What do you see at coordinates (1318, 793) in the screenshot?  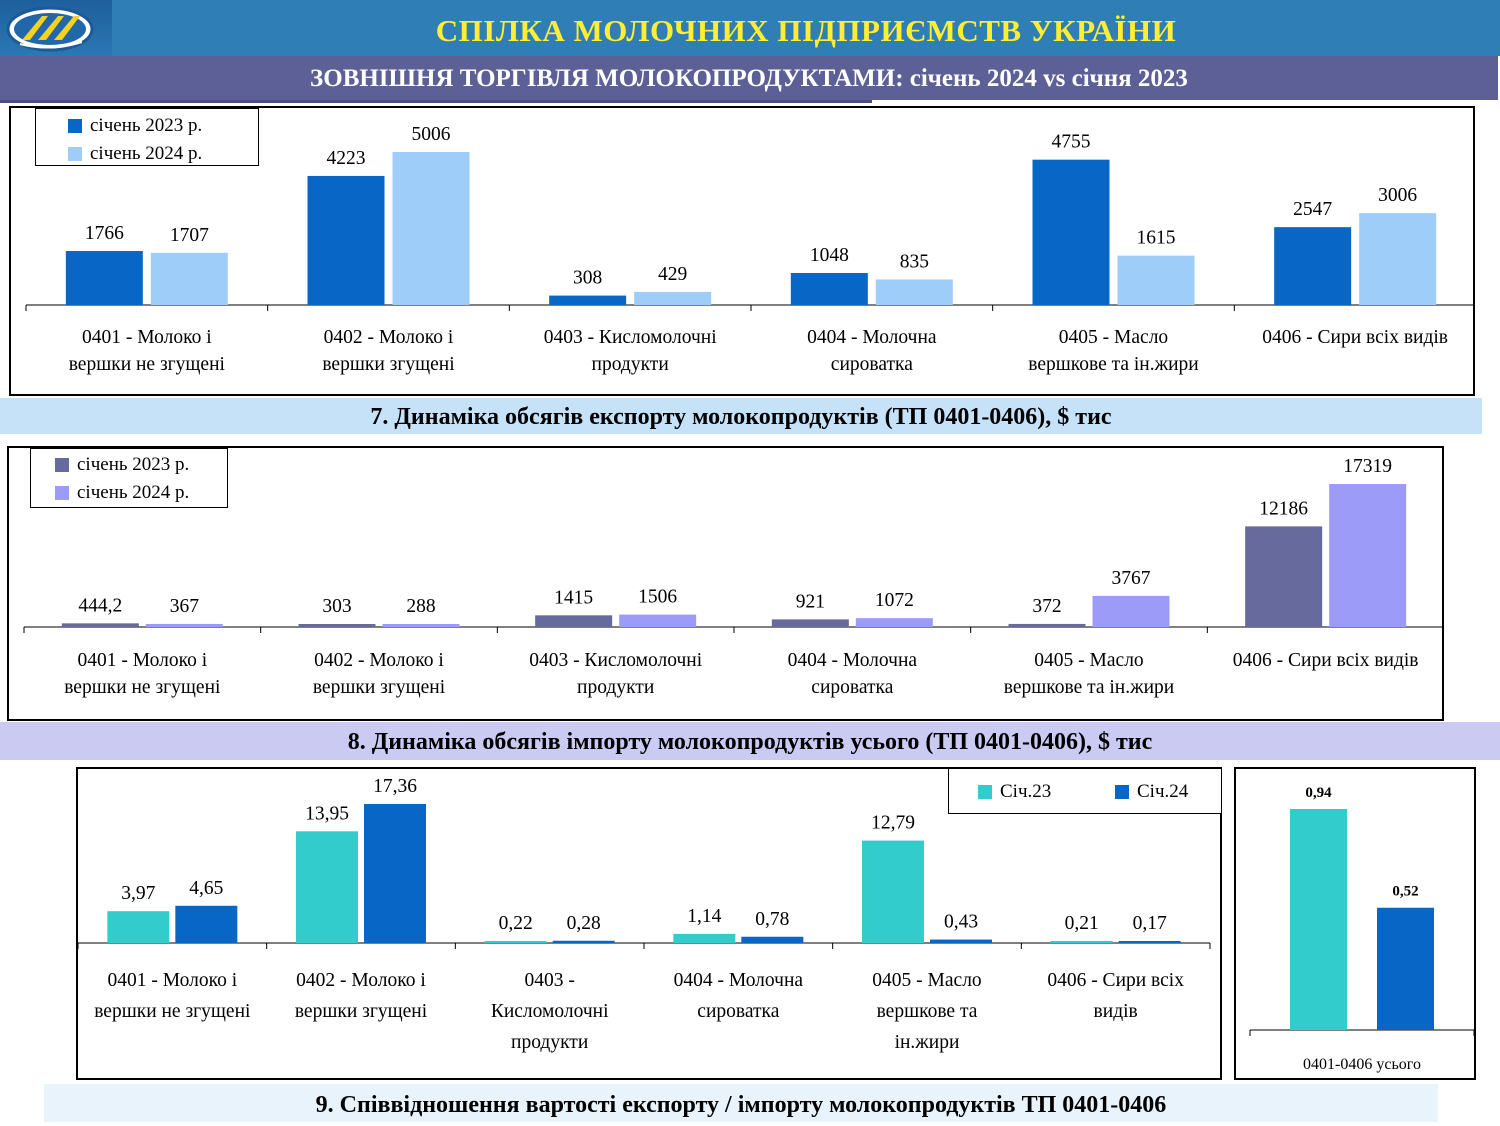 I see `data-label: 0,94` at bounding box center [1318, 793].